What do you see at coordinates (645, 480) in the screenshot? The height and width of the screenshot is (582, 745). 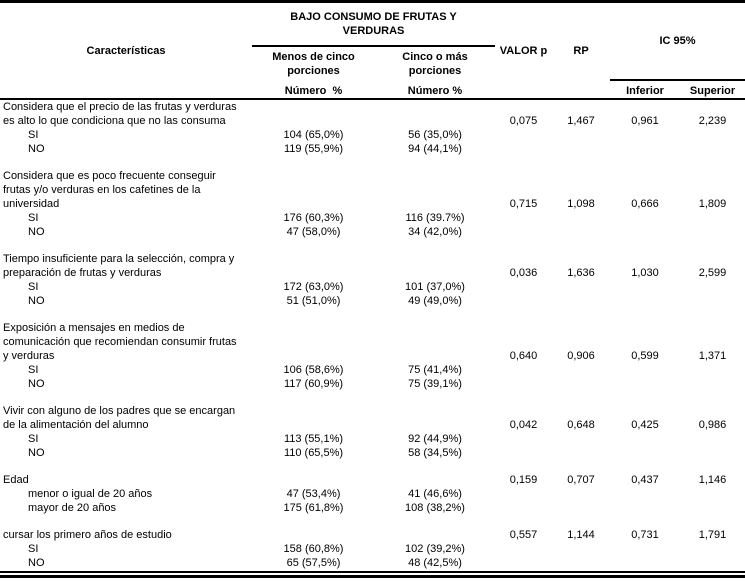 I see `ic-inferior-value: 0,437` at bounding box center [645, 480].